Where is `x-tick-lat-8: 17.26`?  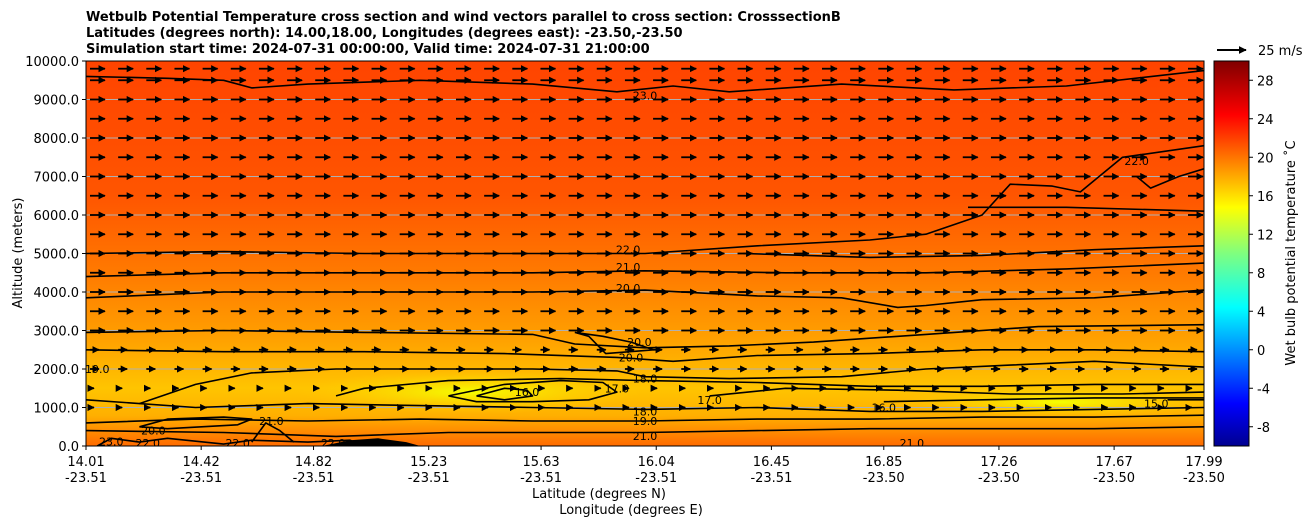 x-tick-lat-8: 17.26 is located at coordinates (998, 462).